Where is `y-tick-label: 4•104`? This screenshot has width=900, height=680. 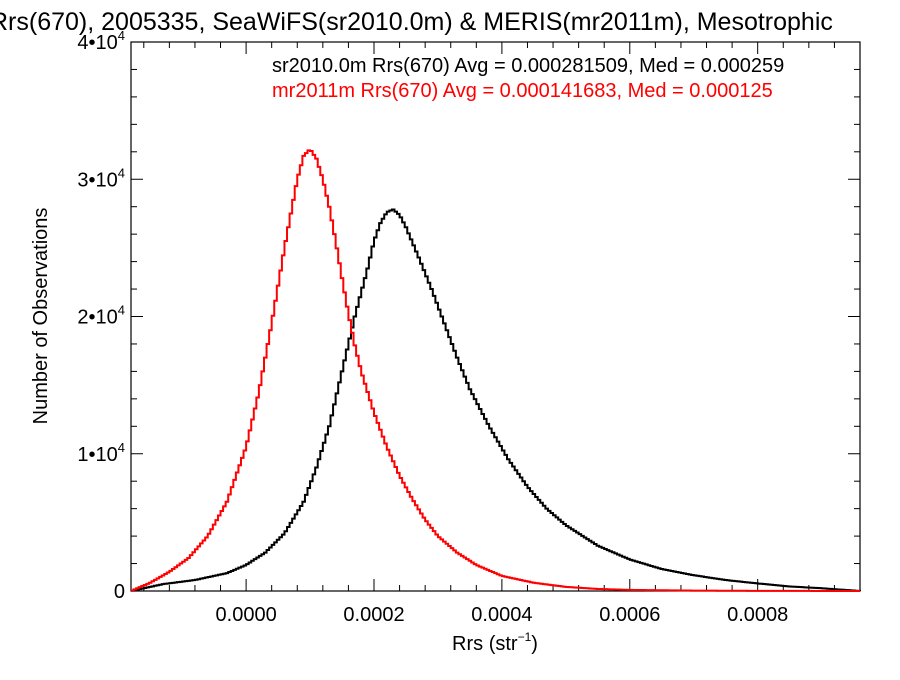
y-tick-label: 4•104 is located at coordinates (101, 41).